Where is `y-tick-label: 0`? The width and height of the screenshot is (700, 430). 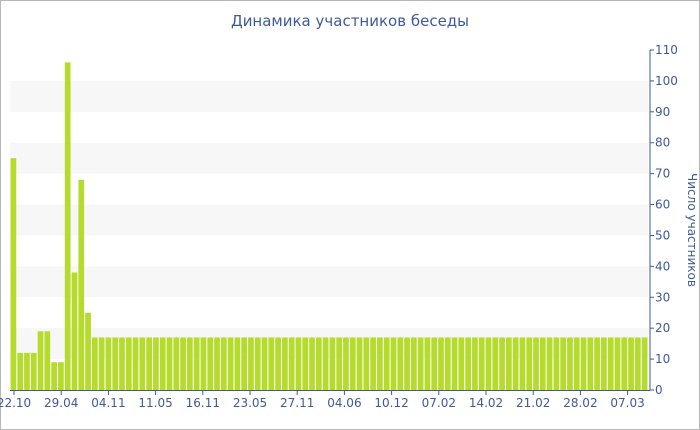
y-tick-label: 0 is located at coordinates (659, 390).